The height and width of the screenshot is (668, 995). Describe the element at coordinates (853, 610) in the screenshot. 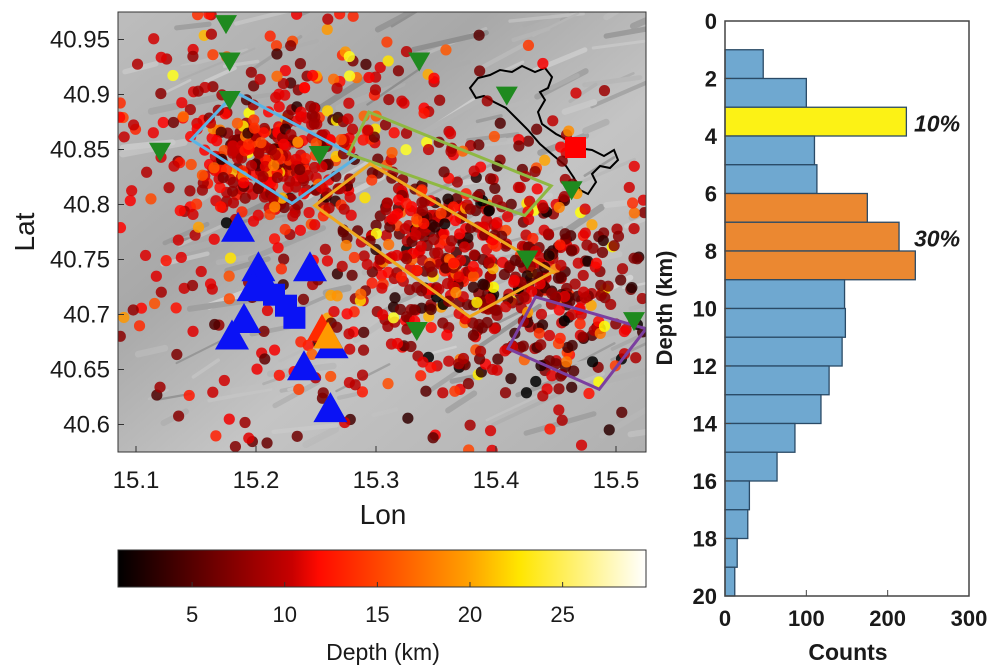

I see `histogram-x-ticks: 0 100 200 300` at that location.